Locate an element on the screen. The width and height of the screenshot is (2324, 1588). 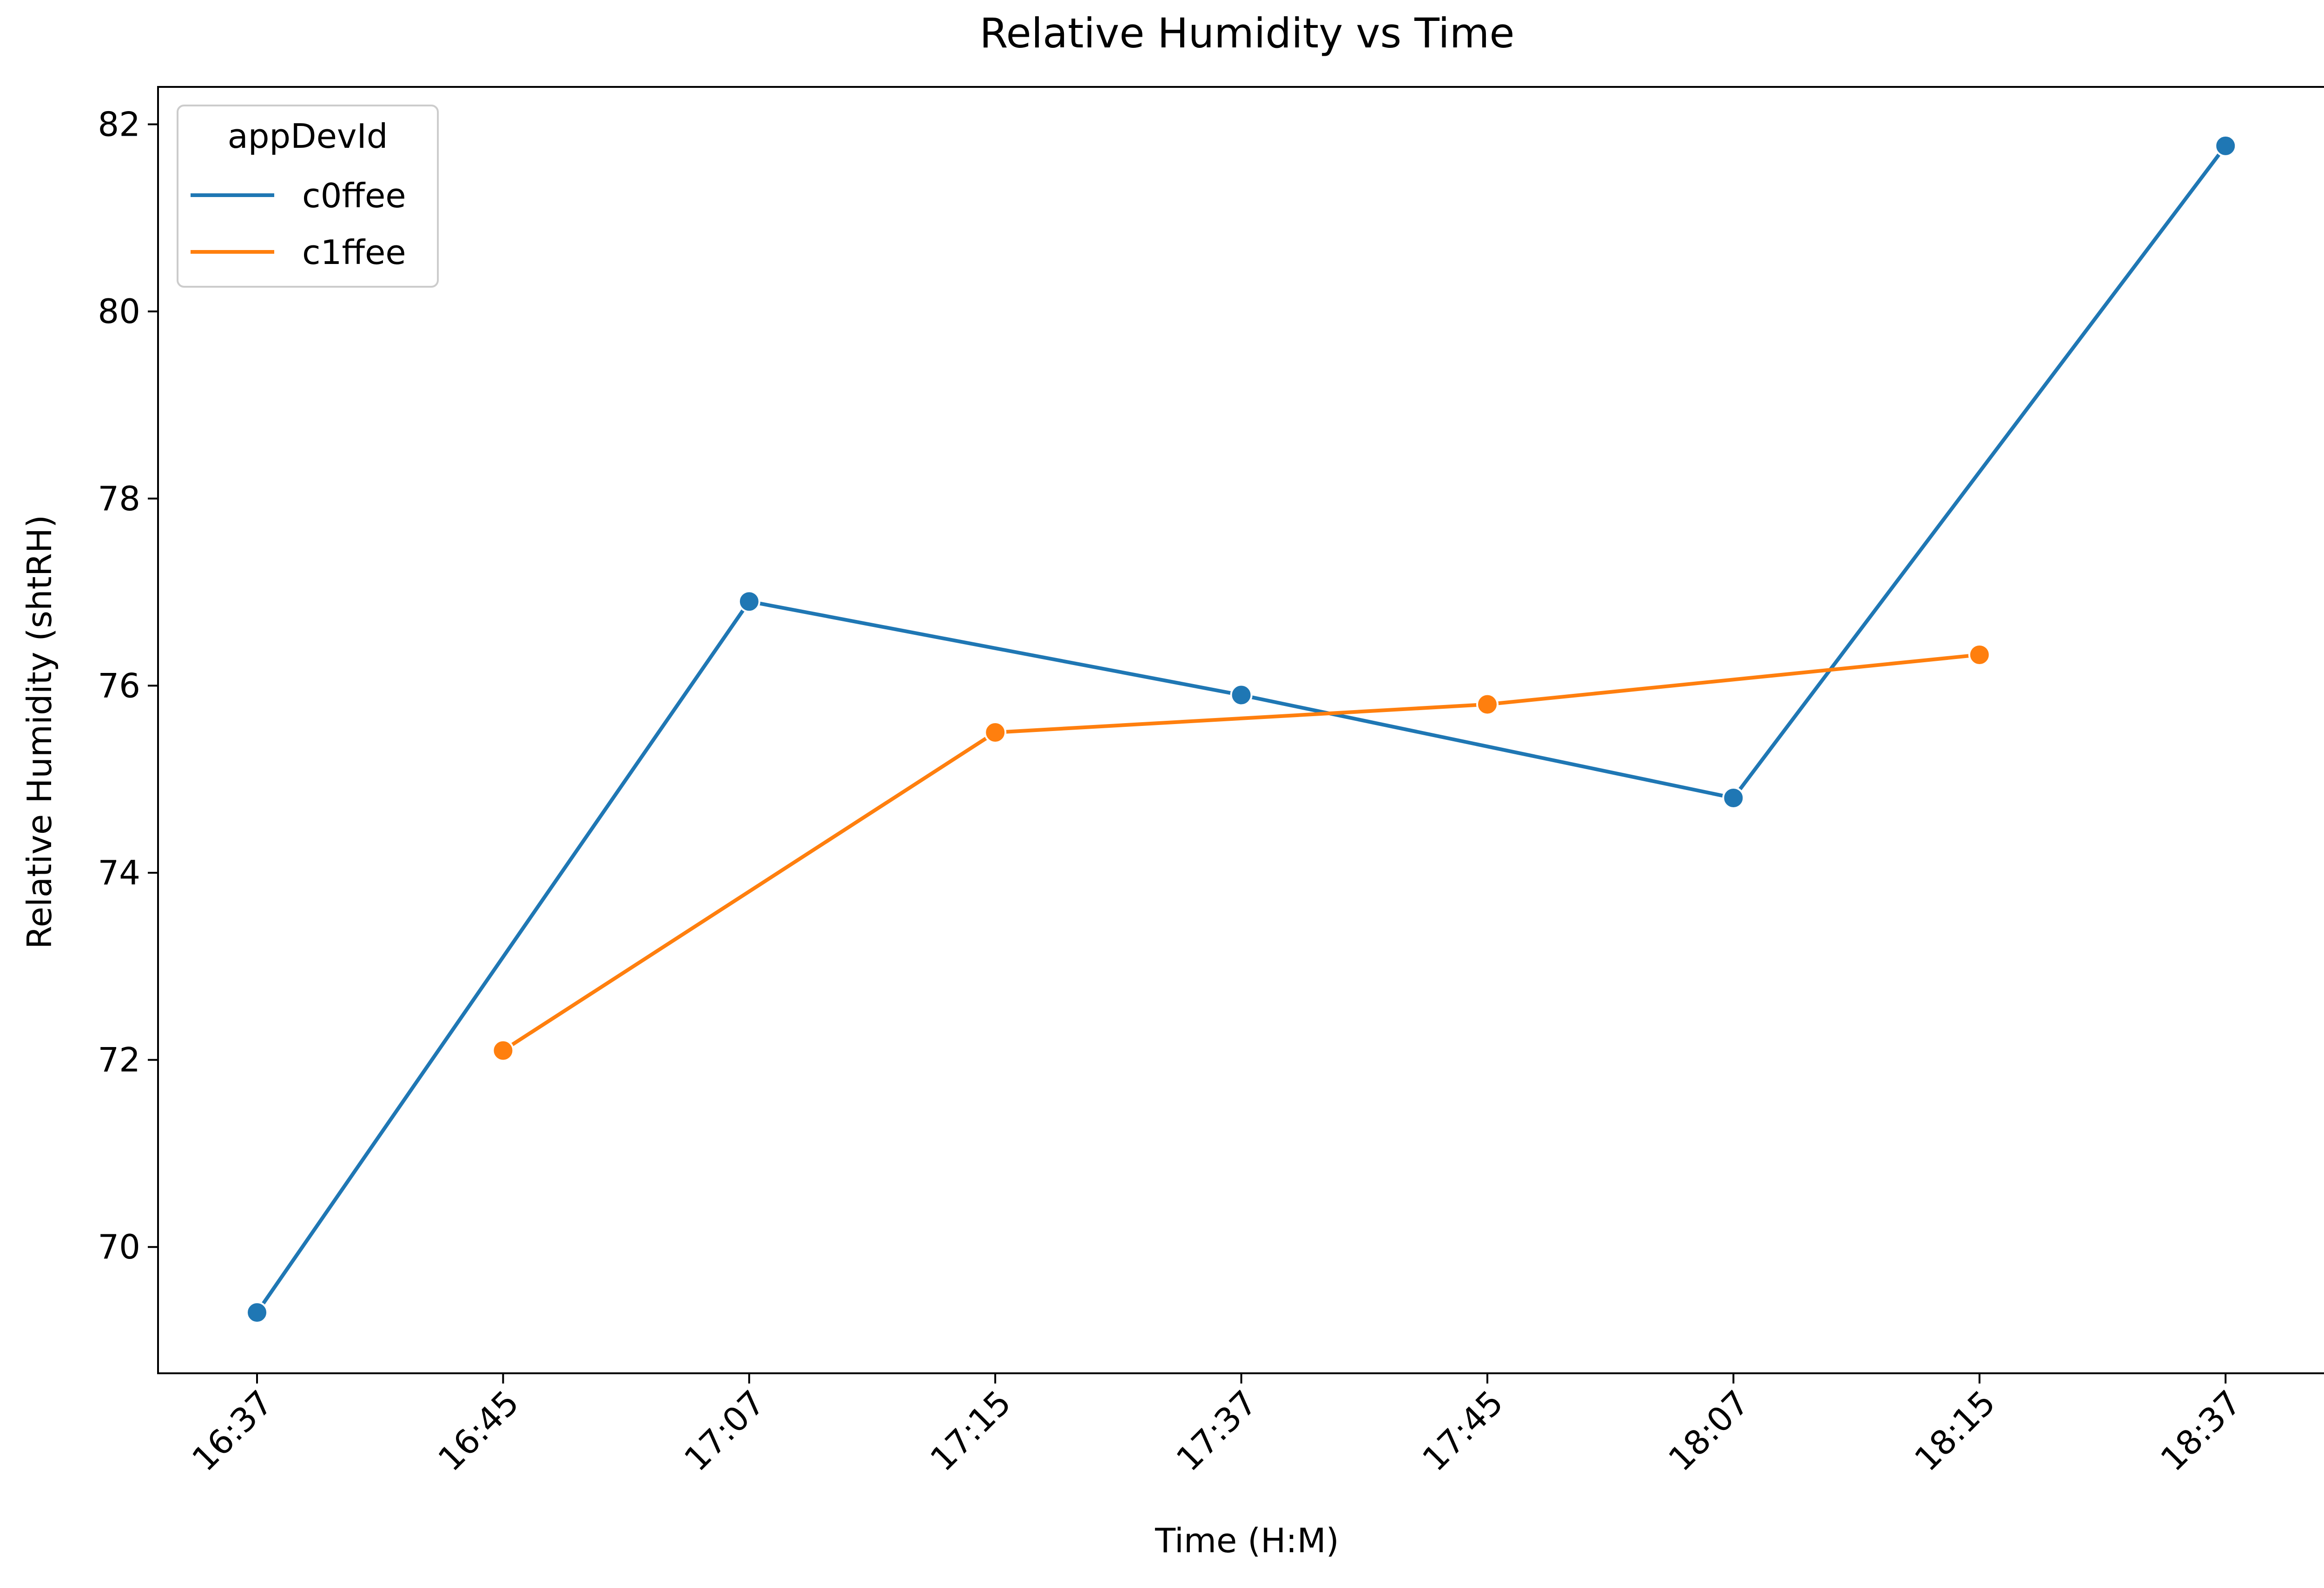
y-tick-label: 82 is located at coordinates (119, 124).